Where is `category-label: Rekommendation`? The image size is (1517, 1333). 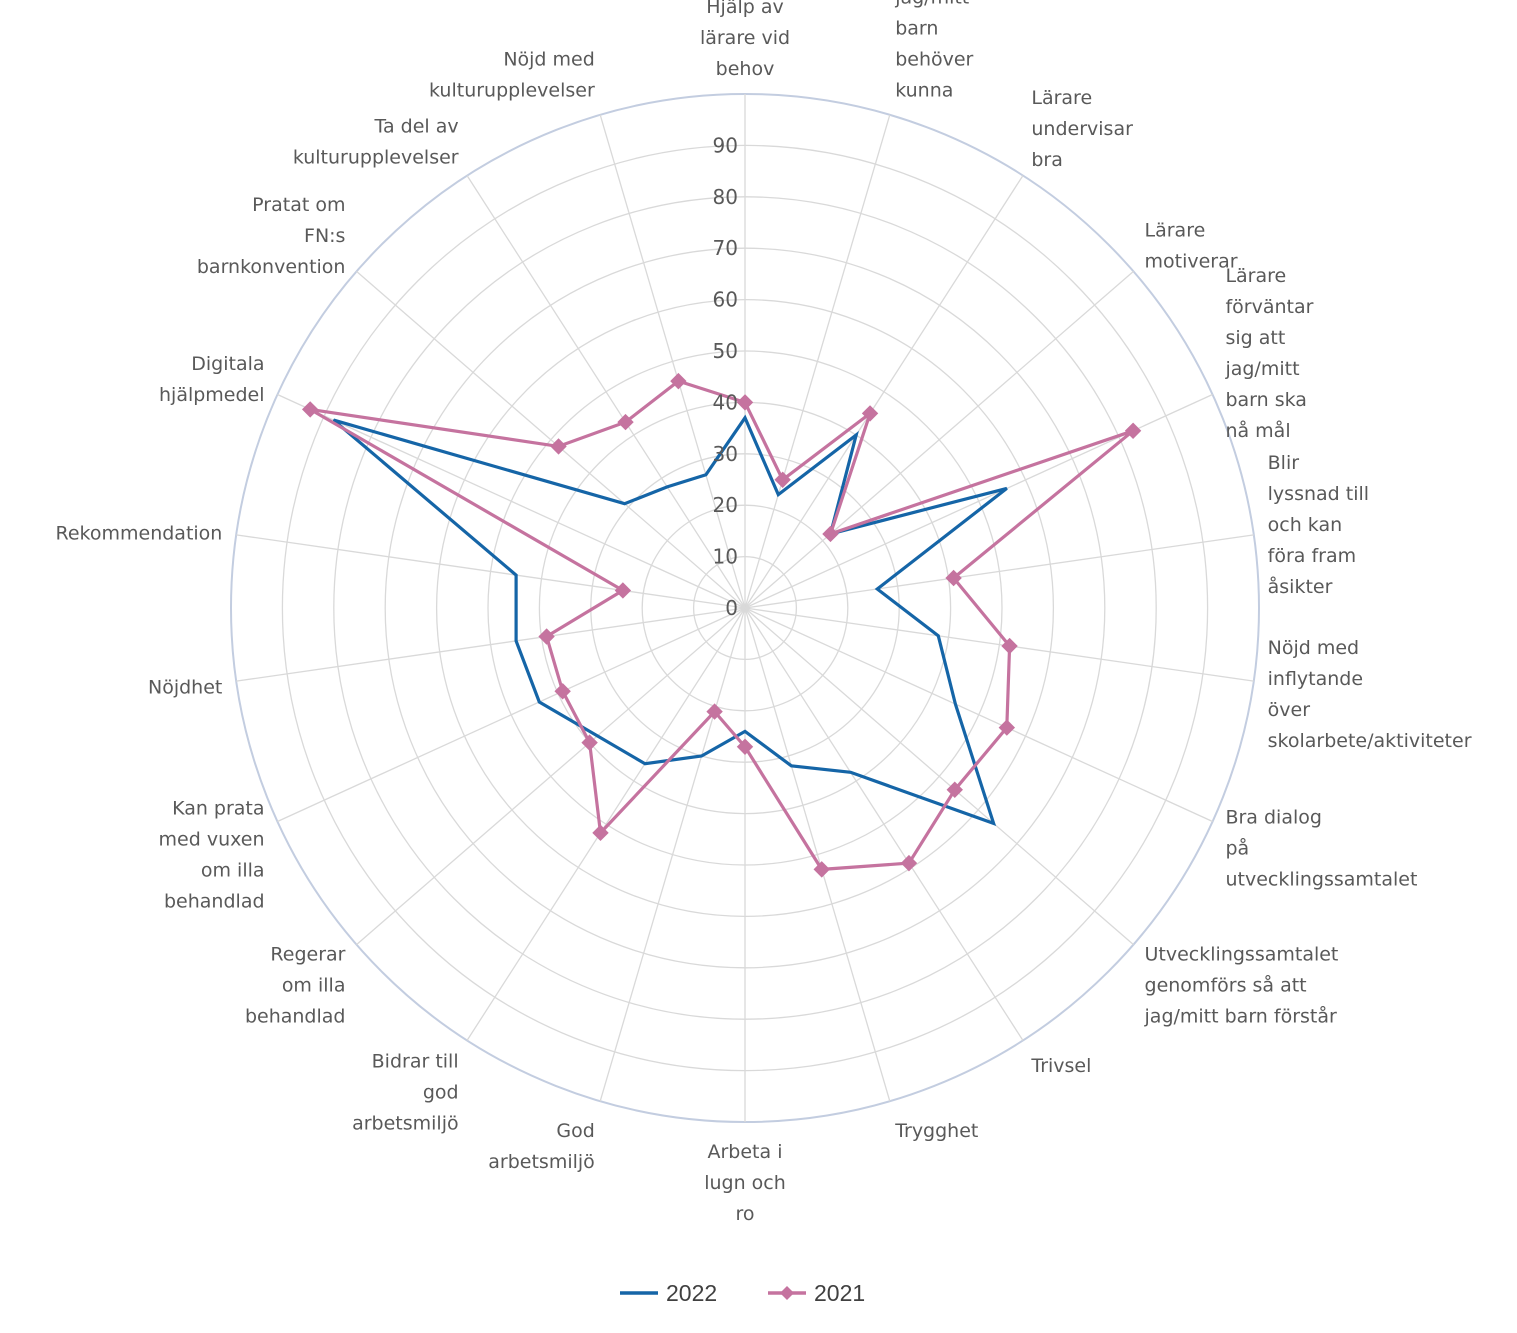
category-label: Rekommendation is located at coordinates (139, 534).